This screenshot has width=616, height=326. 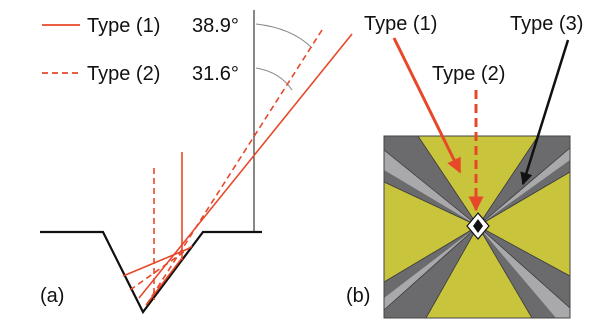 I want to click on gray-light-sector-bottom-right, so click(x=524, y=272).